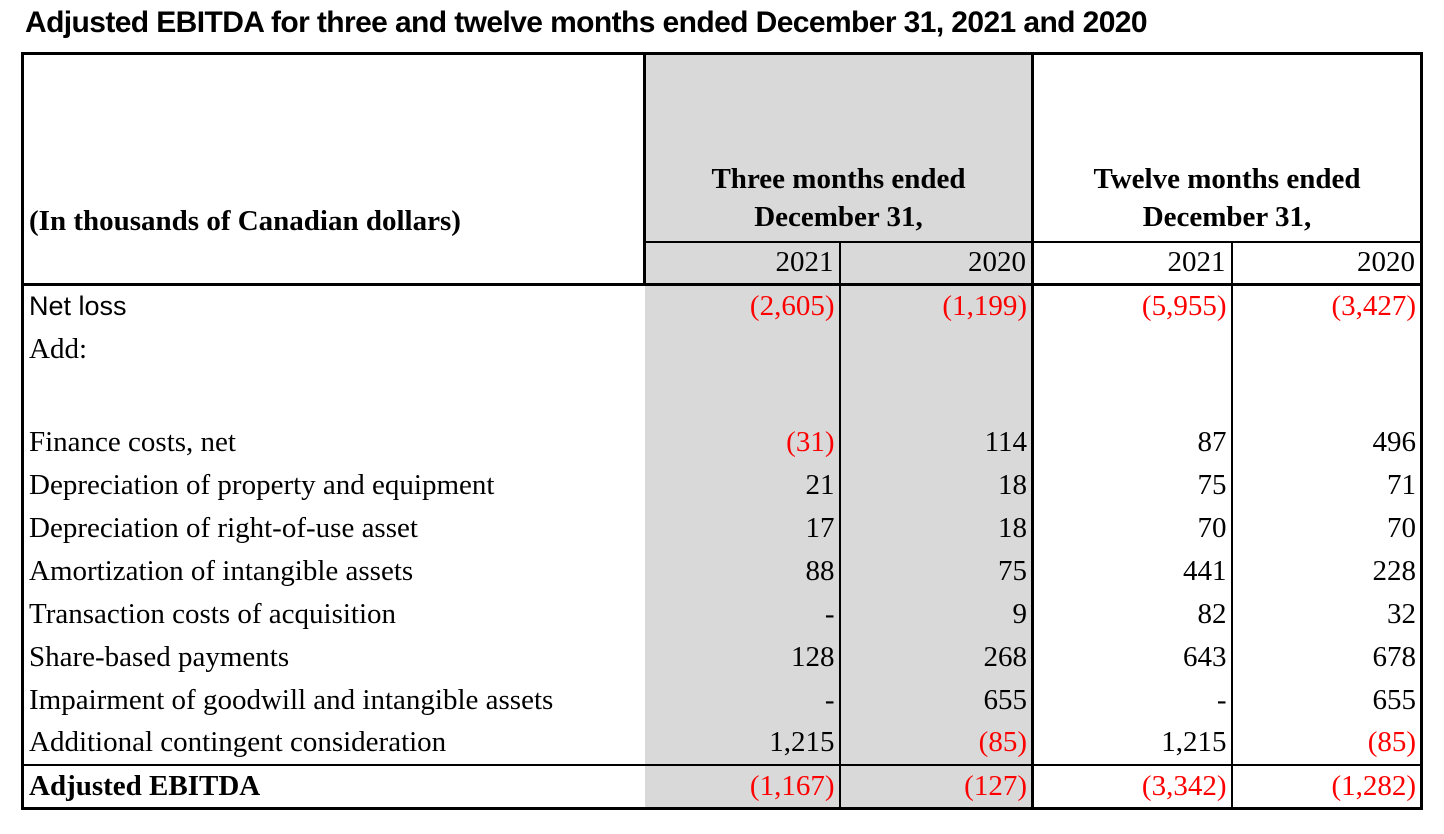  I want to click on cell-value: (31), so click(742, 442).